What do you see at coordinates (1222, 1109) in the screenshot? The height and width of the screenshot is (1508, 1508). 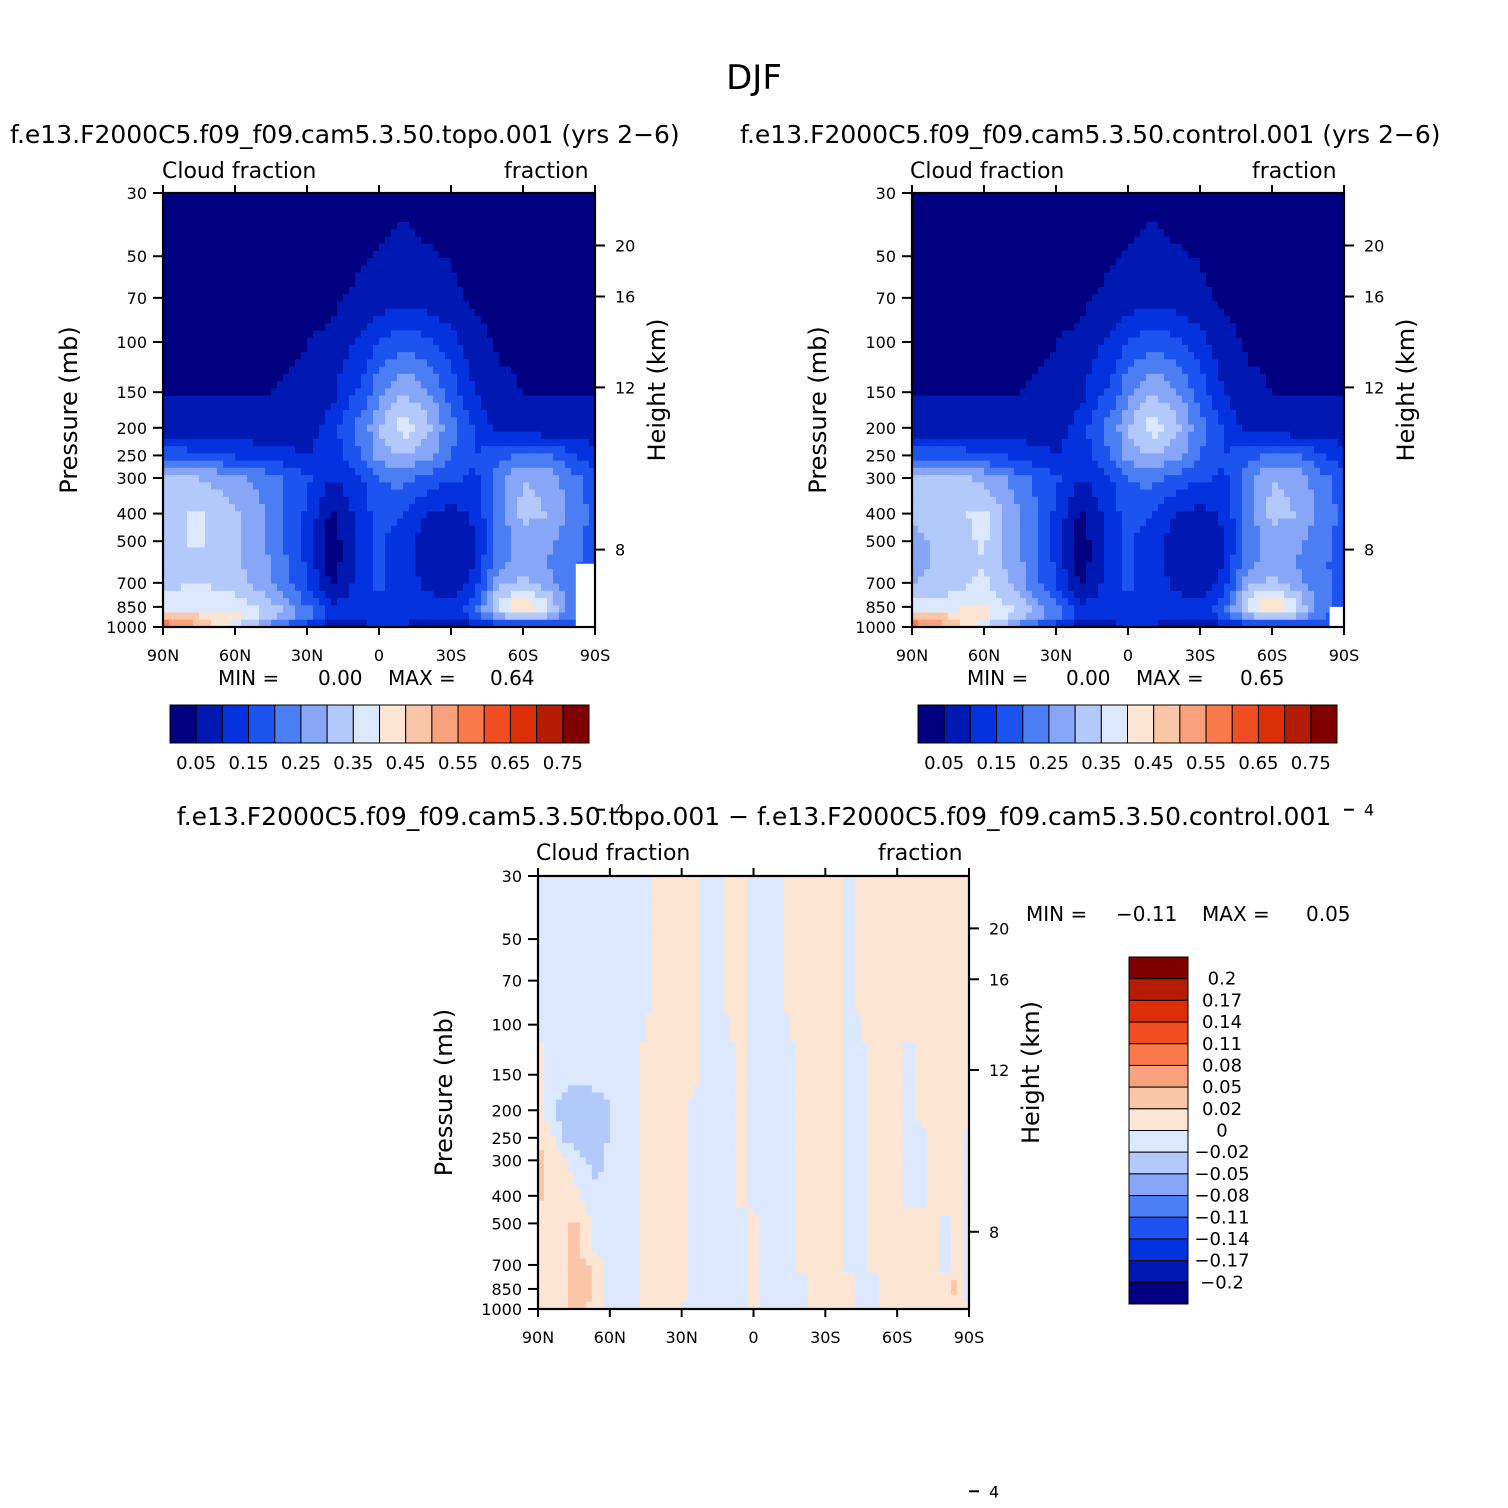 I see `colorbar-label: 0.02` at bounding box center [1222, 1109].